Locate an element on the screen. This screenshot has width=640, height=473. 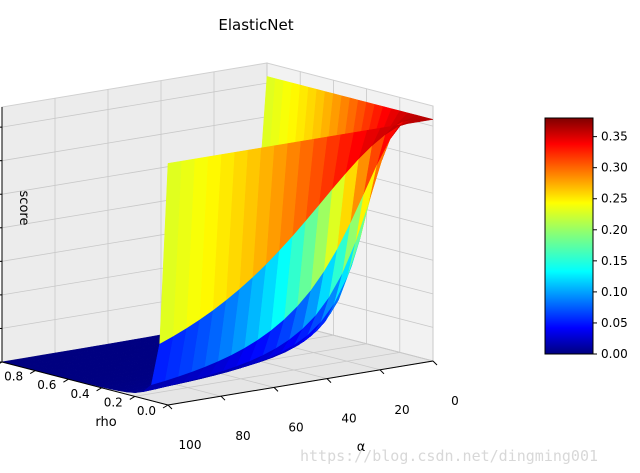
y-tick-label: 0.6 is located at coordinates (46, 385).